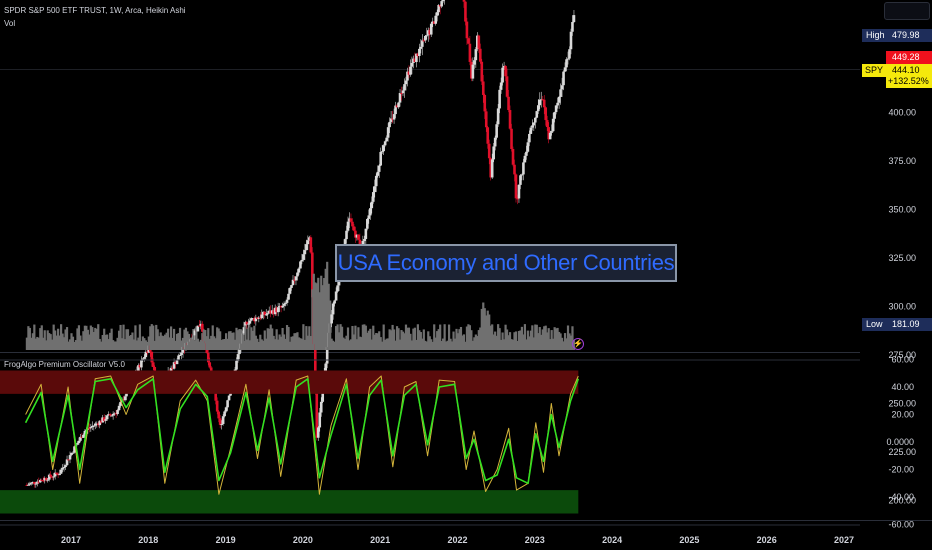 The height and width of the screenshot is (550, 932). Describe the element at coordinates (612, 540) in the screenshot. I see `time-tick-label: 2024` at that location.